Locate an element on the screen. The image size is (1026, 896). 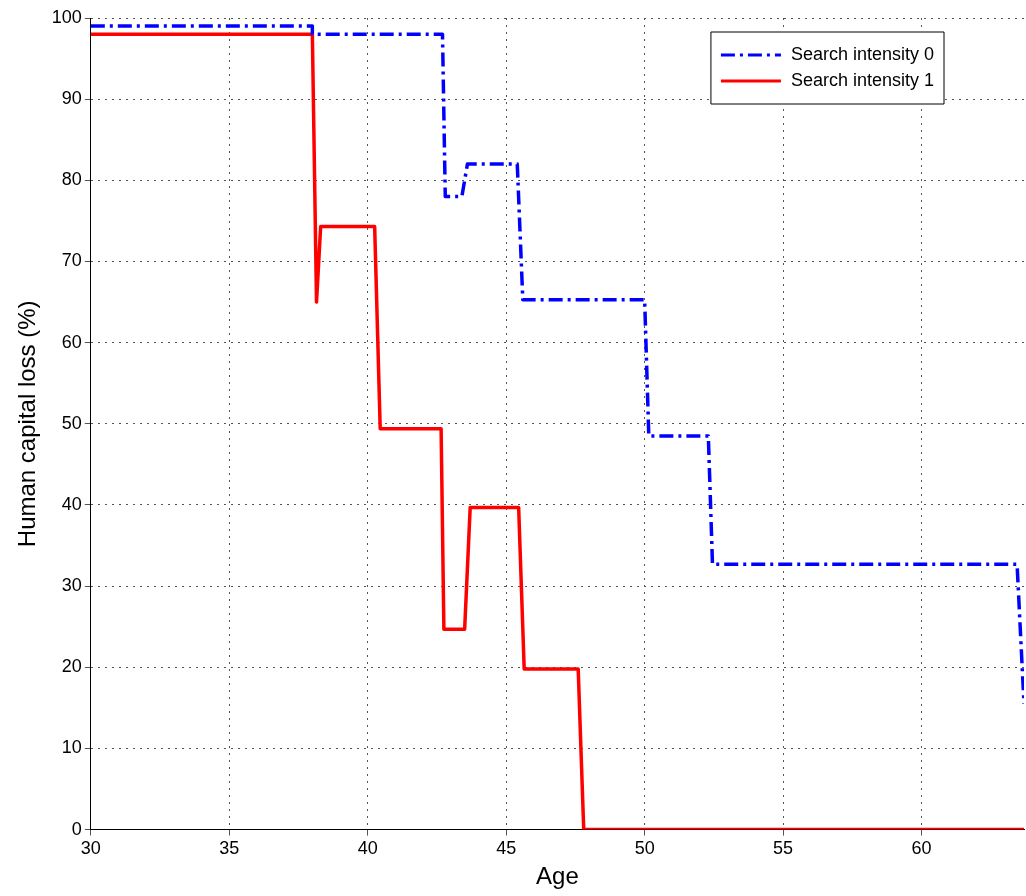
legend-label: Search intensity 1 is located at coordinates (862, 79).